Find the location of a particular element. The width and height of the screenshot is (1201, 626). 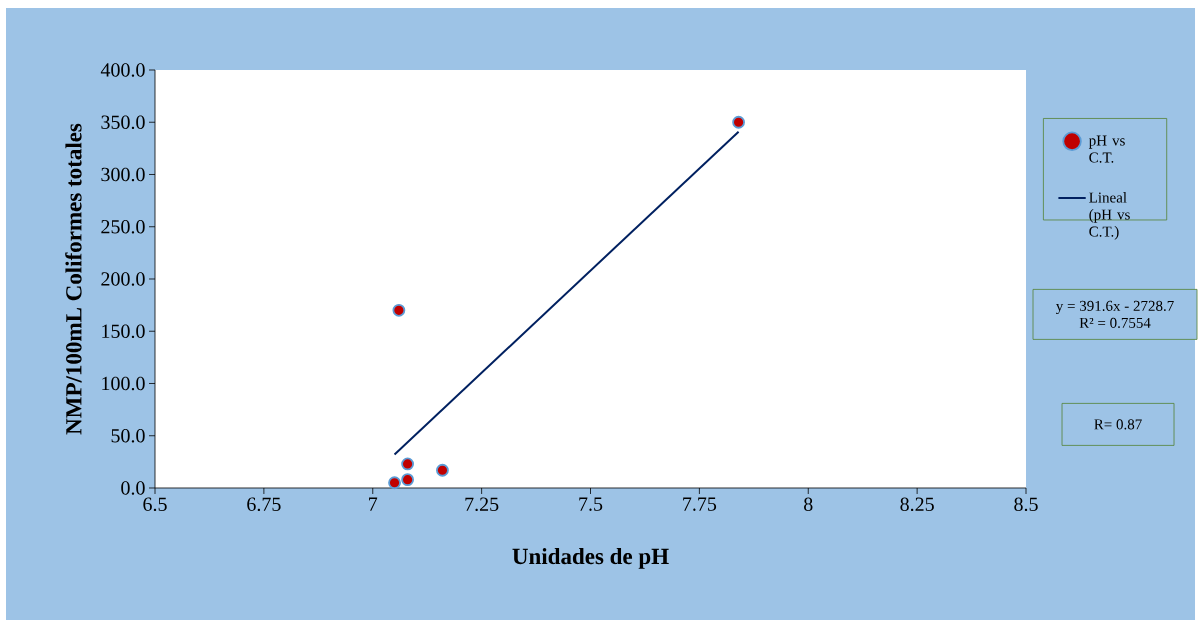

legend-label: Lineal (pH vs C.T.) is located at coordinates (1109, 216).